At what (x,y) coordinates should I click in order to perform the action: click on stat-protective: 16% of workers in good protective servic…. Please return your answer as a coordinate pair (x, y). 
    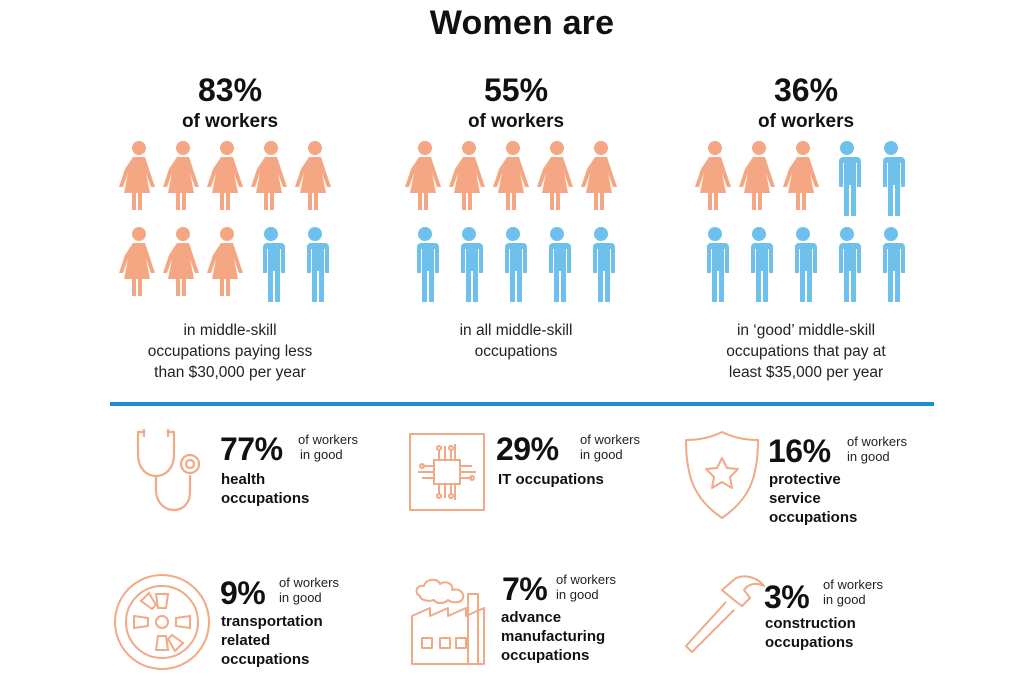
    Looking at the image, I should click on (822, 488).